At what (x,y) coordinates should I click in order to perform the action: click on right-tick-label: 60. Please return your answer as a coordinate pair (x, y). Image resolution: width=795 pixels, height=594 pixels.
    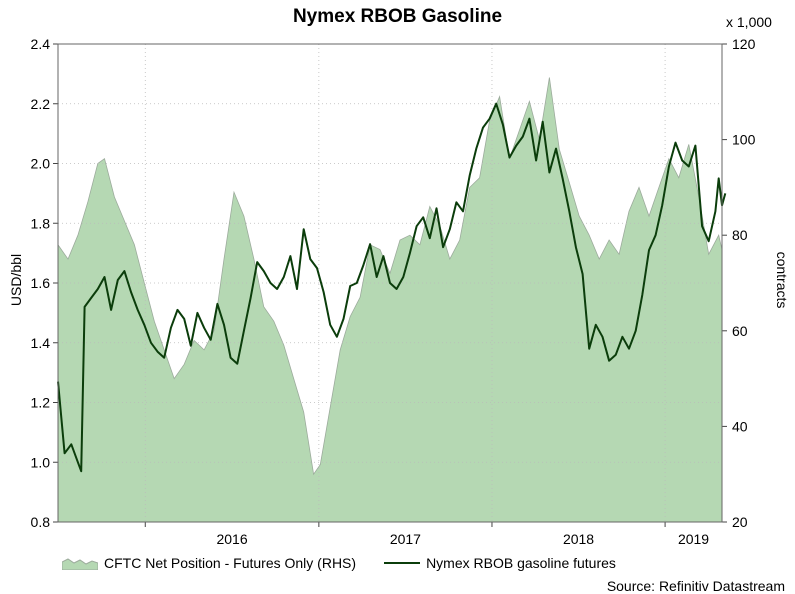
    Looking at the image, I should click on (740, 331).